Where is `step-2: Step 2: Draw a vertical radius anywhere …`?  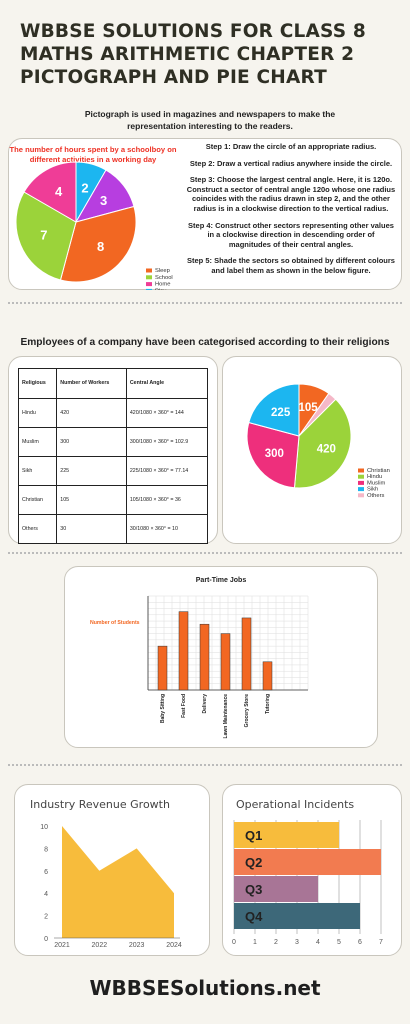
step-2: Step 2: Draw a vertical radius anywhere … is located at coordinates (291, 163).